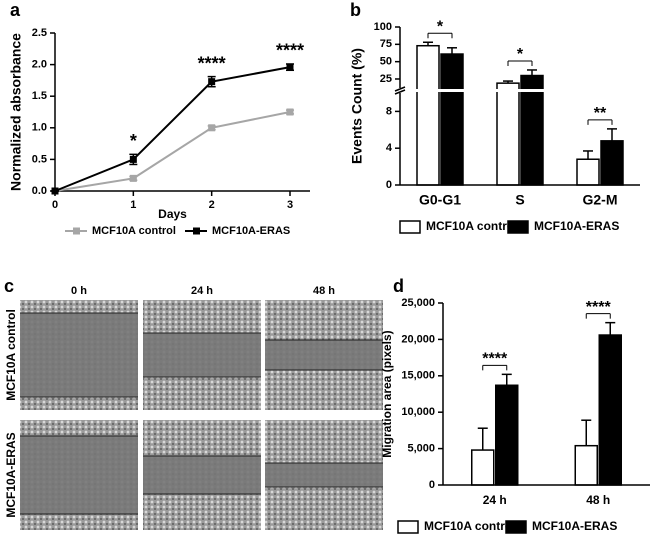 The height and width of the screenshot is (539, 660). Describe the element at coordinates (418, 412) in the screenshot. I see `y-tick-label: 10,000` at that location.